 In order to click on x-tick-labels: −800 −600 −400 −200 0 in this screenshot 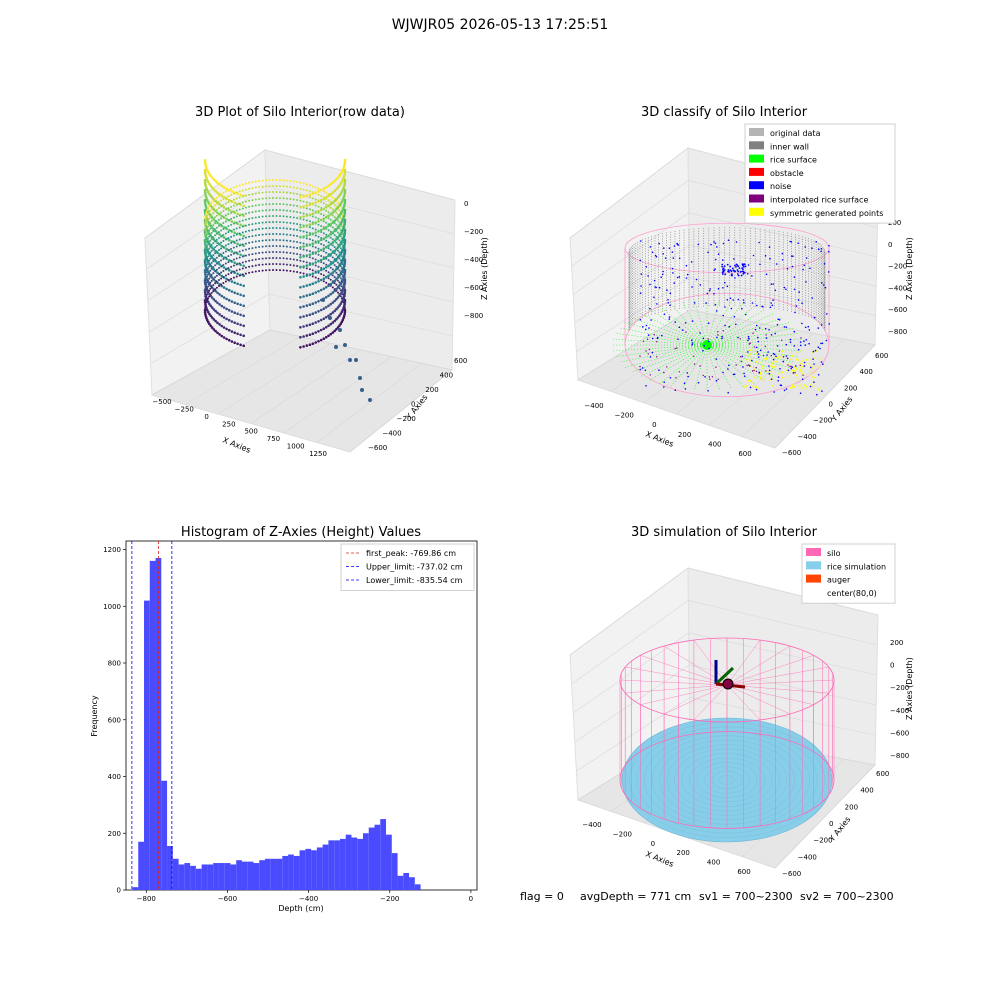, I will do `click(305, 896)`.